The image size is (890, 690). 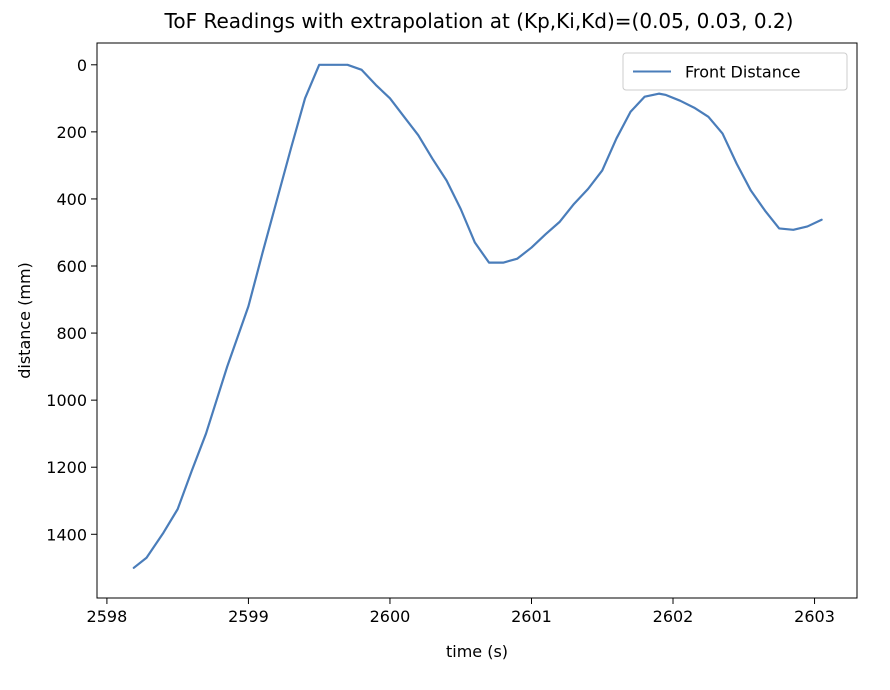 What do you see at coordinates (82, 65) in the screenshot?
I see `y-tick-label: 0` at bounding box center [82, 65].